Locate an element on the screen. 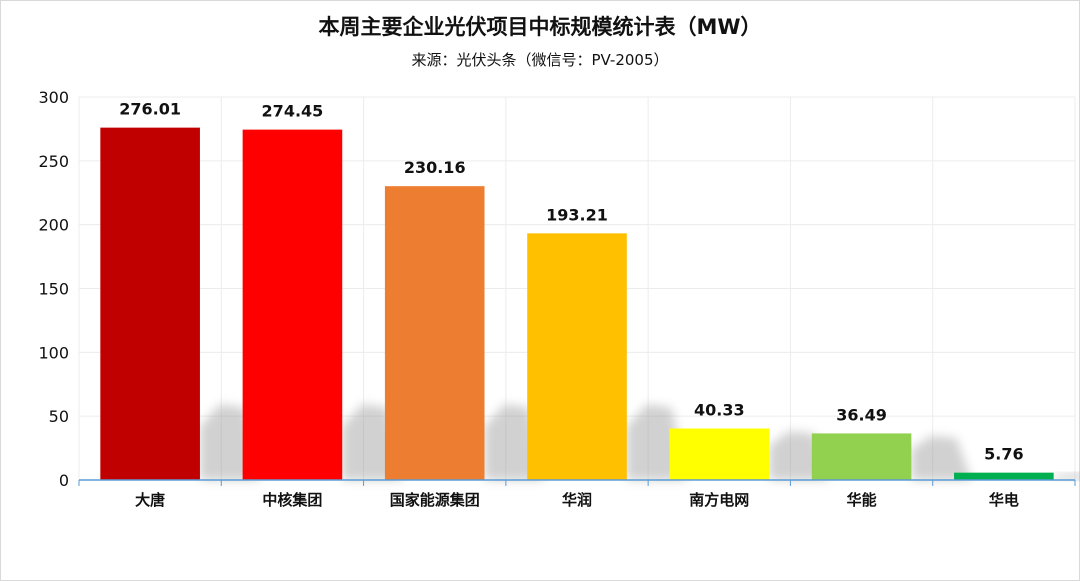 The width and height of the screenshot is (1080, 581). x-category-label: 国家能源集团 is located at coordinates (435, 500).